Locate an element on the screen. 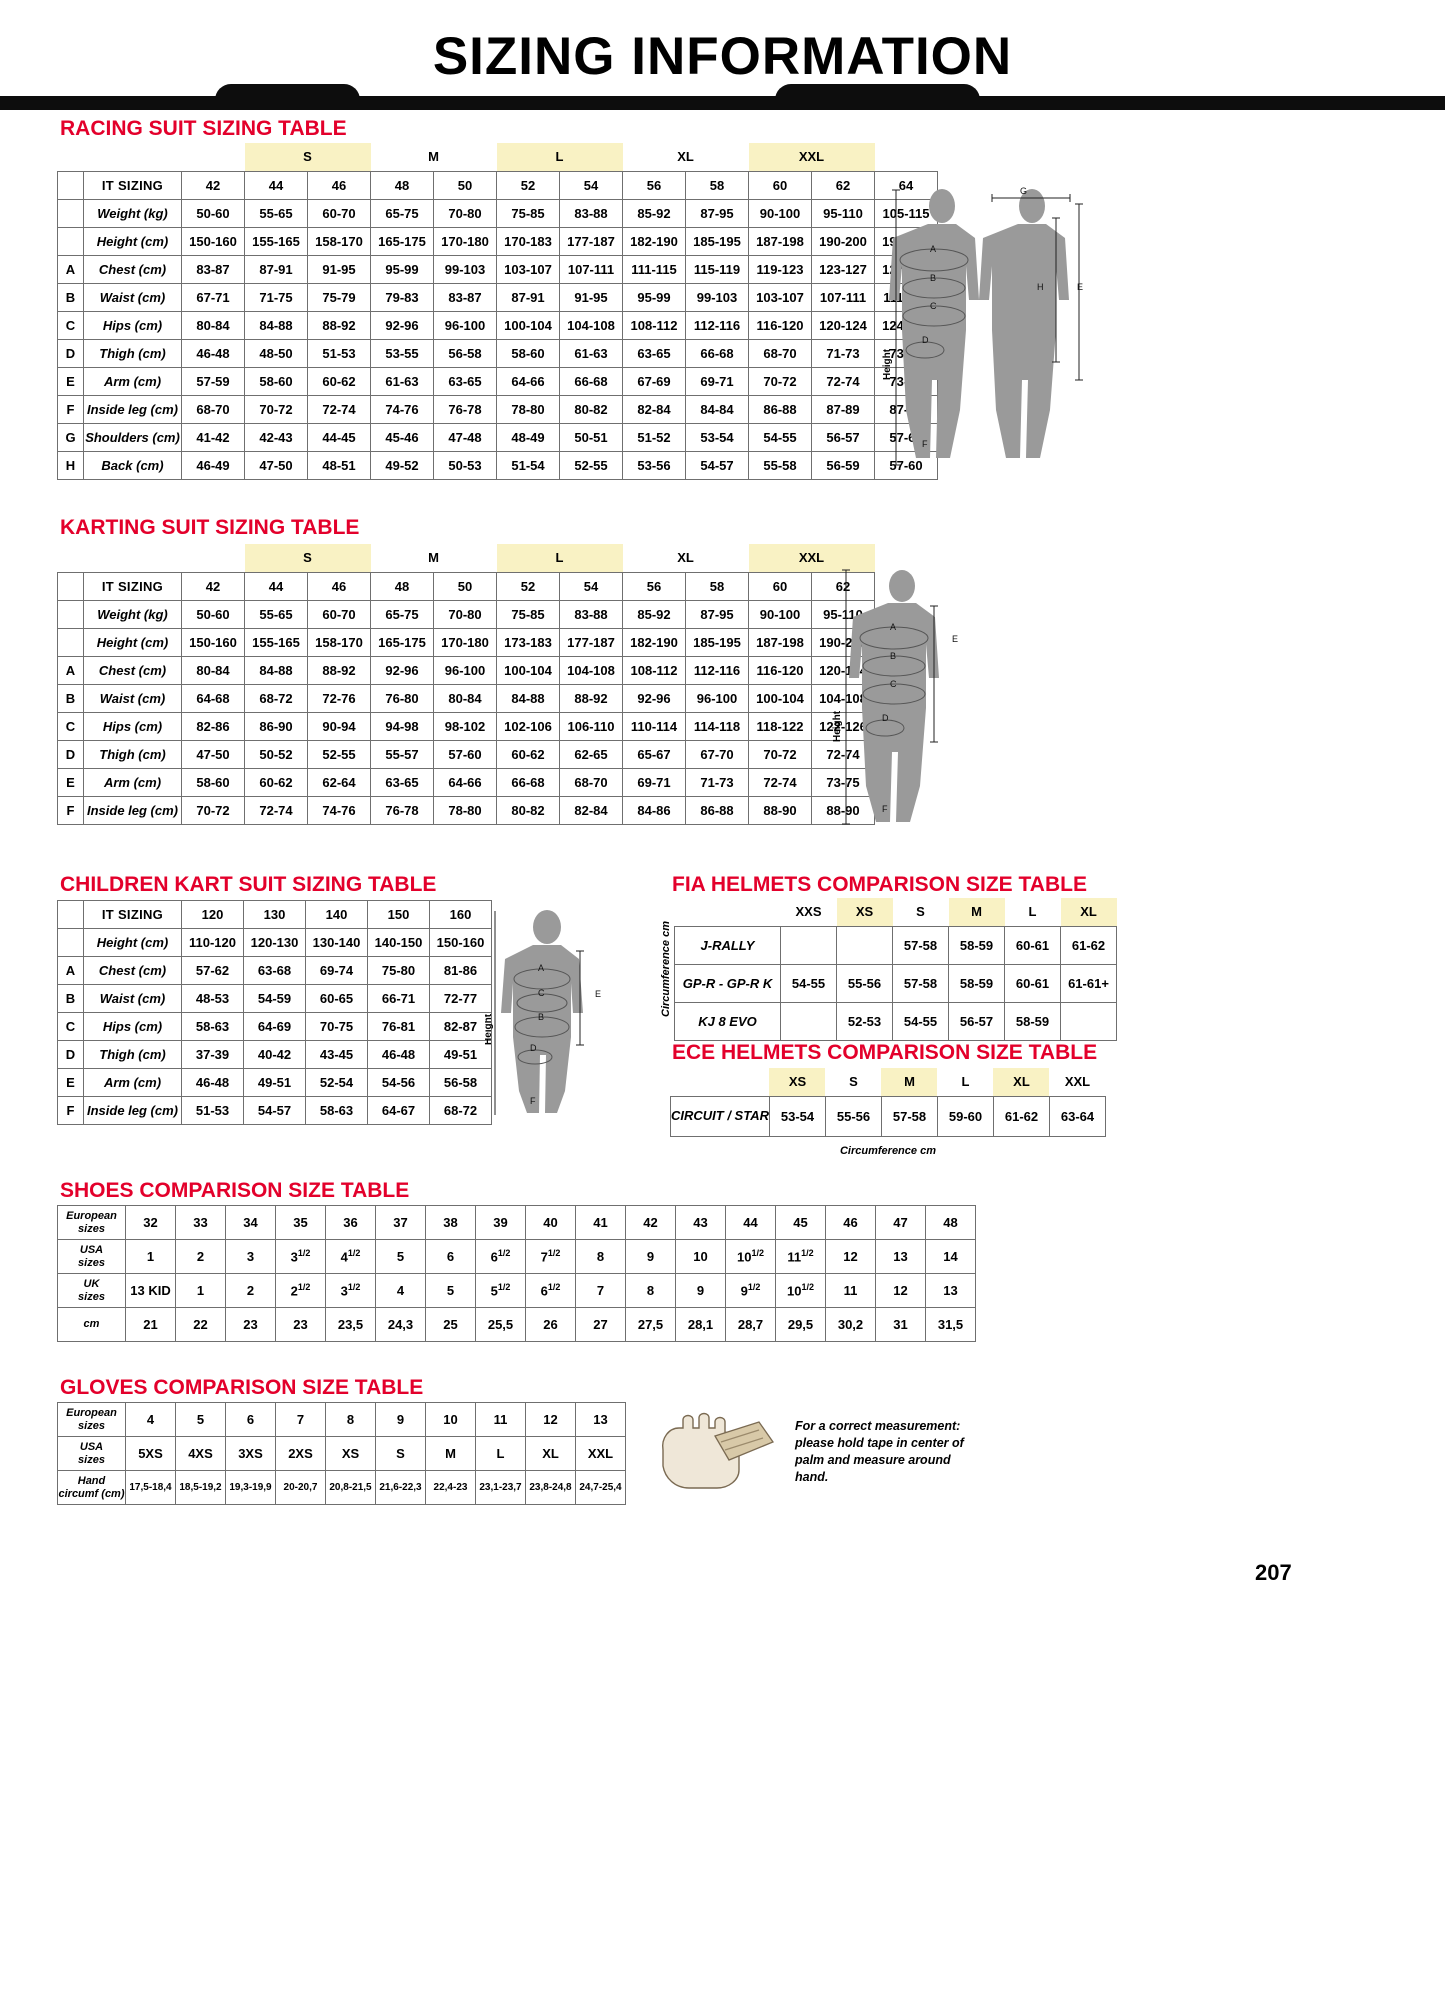  shoes-value-cell: 43 is located at coordinates (700, 1222).